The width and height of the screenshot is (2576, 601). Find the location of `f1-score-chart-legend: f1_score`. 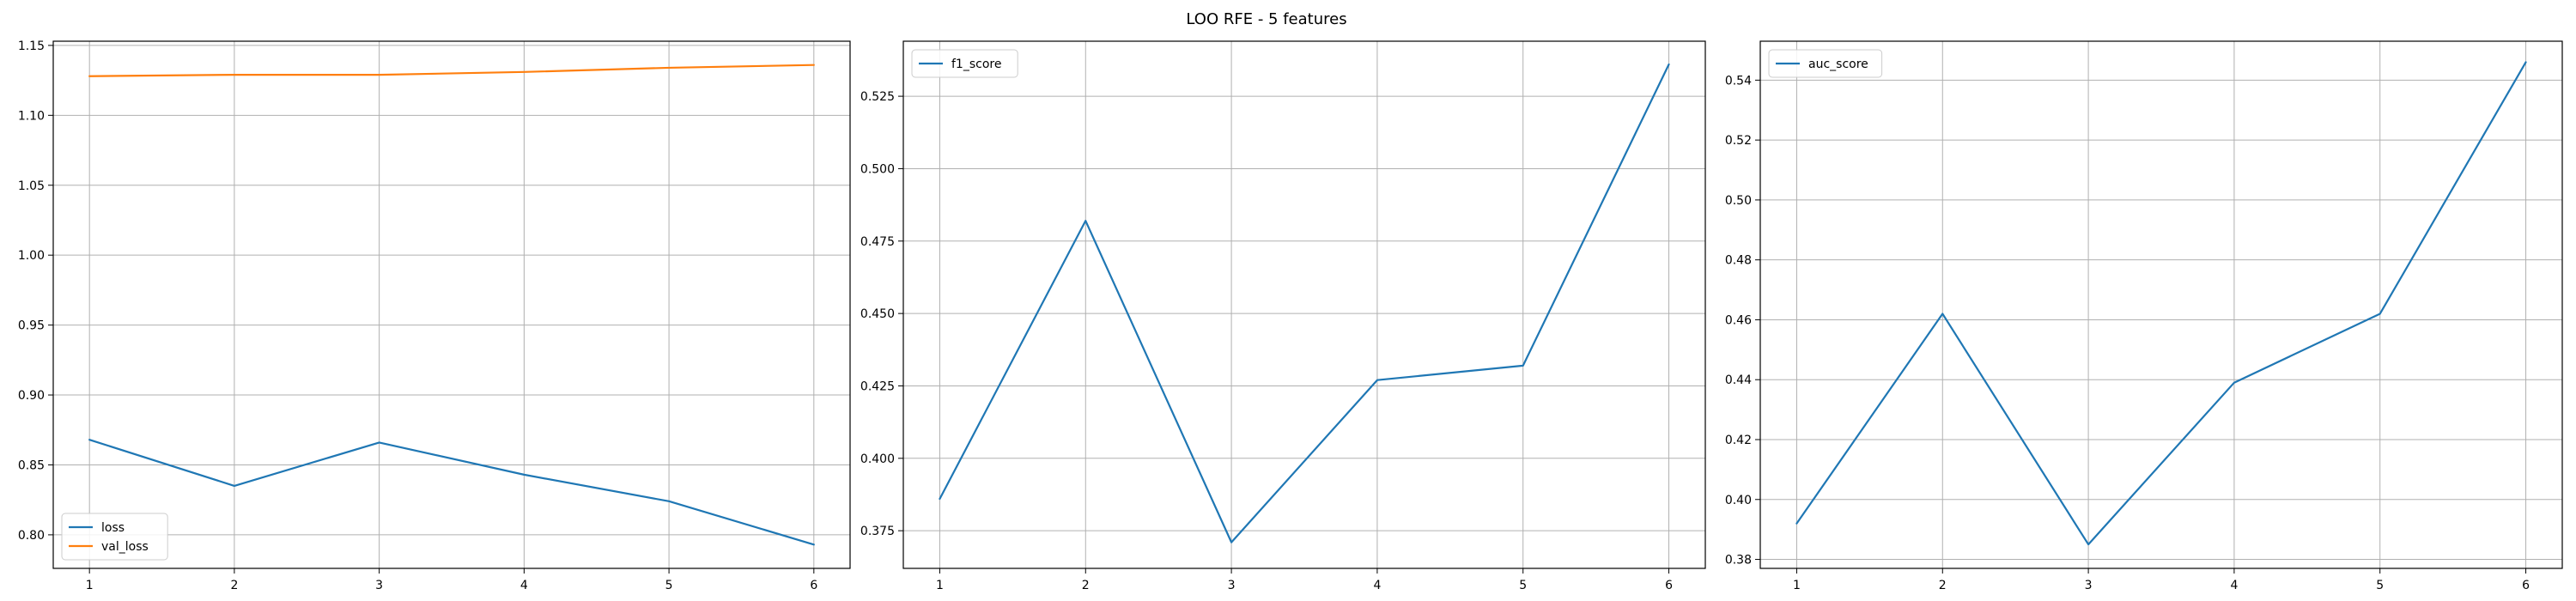

f1-score-chart-legend: f1_score is located at coordinates (965, 64).